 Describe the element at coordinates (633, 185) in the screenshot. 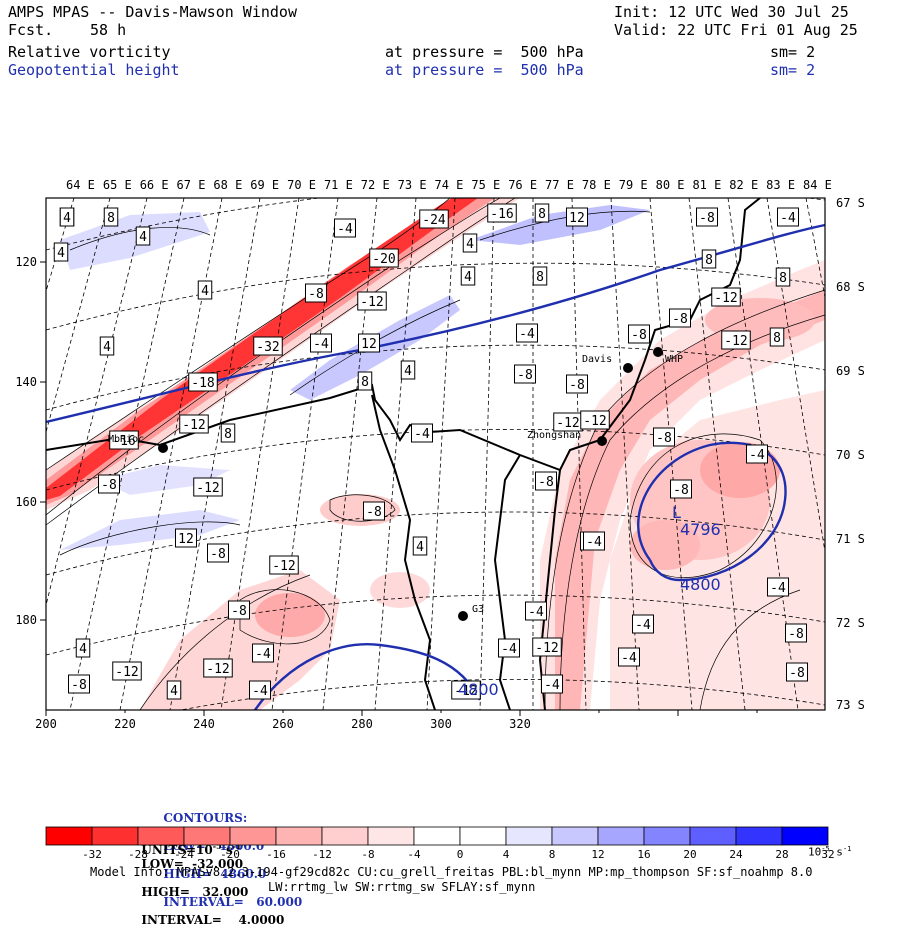

I see `longitude-label: 79 E` at that location.